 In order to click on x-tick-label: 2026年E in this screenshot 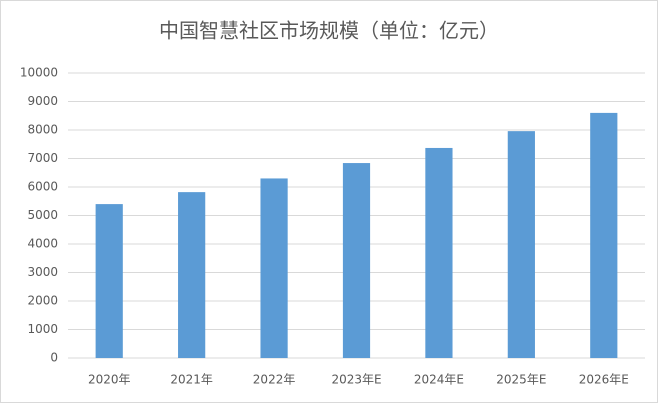, I will do `click(604, 380)`.